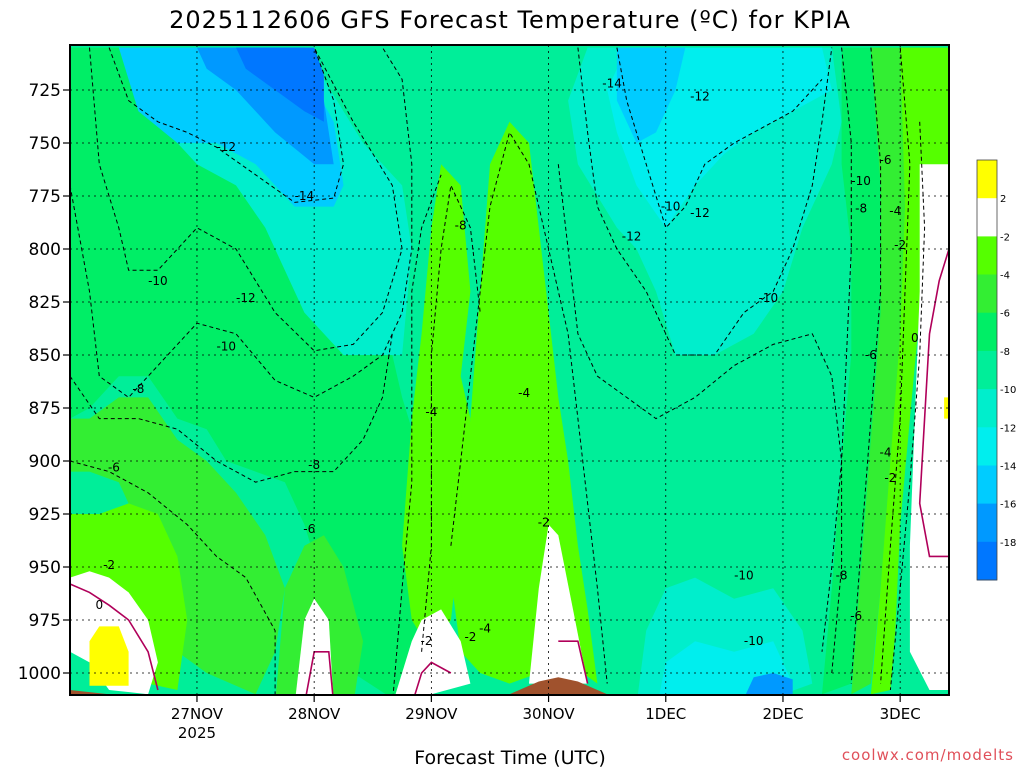 The image size is (1024, 768). What do you see at coordinates (39, 674) in the screenshot?
I see `y-tick-label: 1000` at bounding box center [39, 674].